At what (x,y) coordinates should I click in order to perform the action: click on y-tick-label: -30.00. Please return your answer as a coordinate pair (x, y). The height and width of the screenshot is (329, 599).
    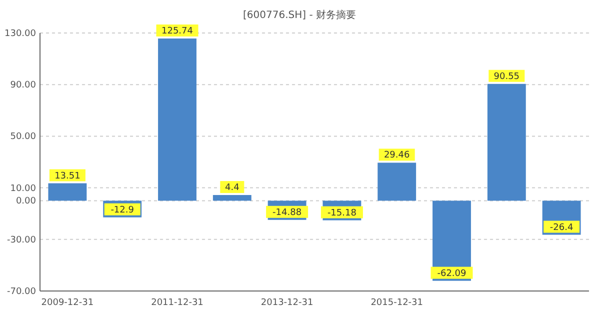
    Looking at the image, I should click on (21, 240).